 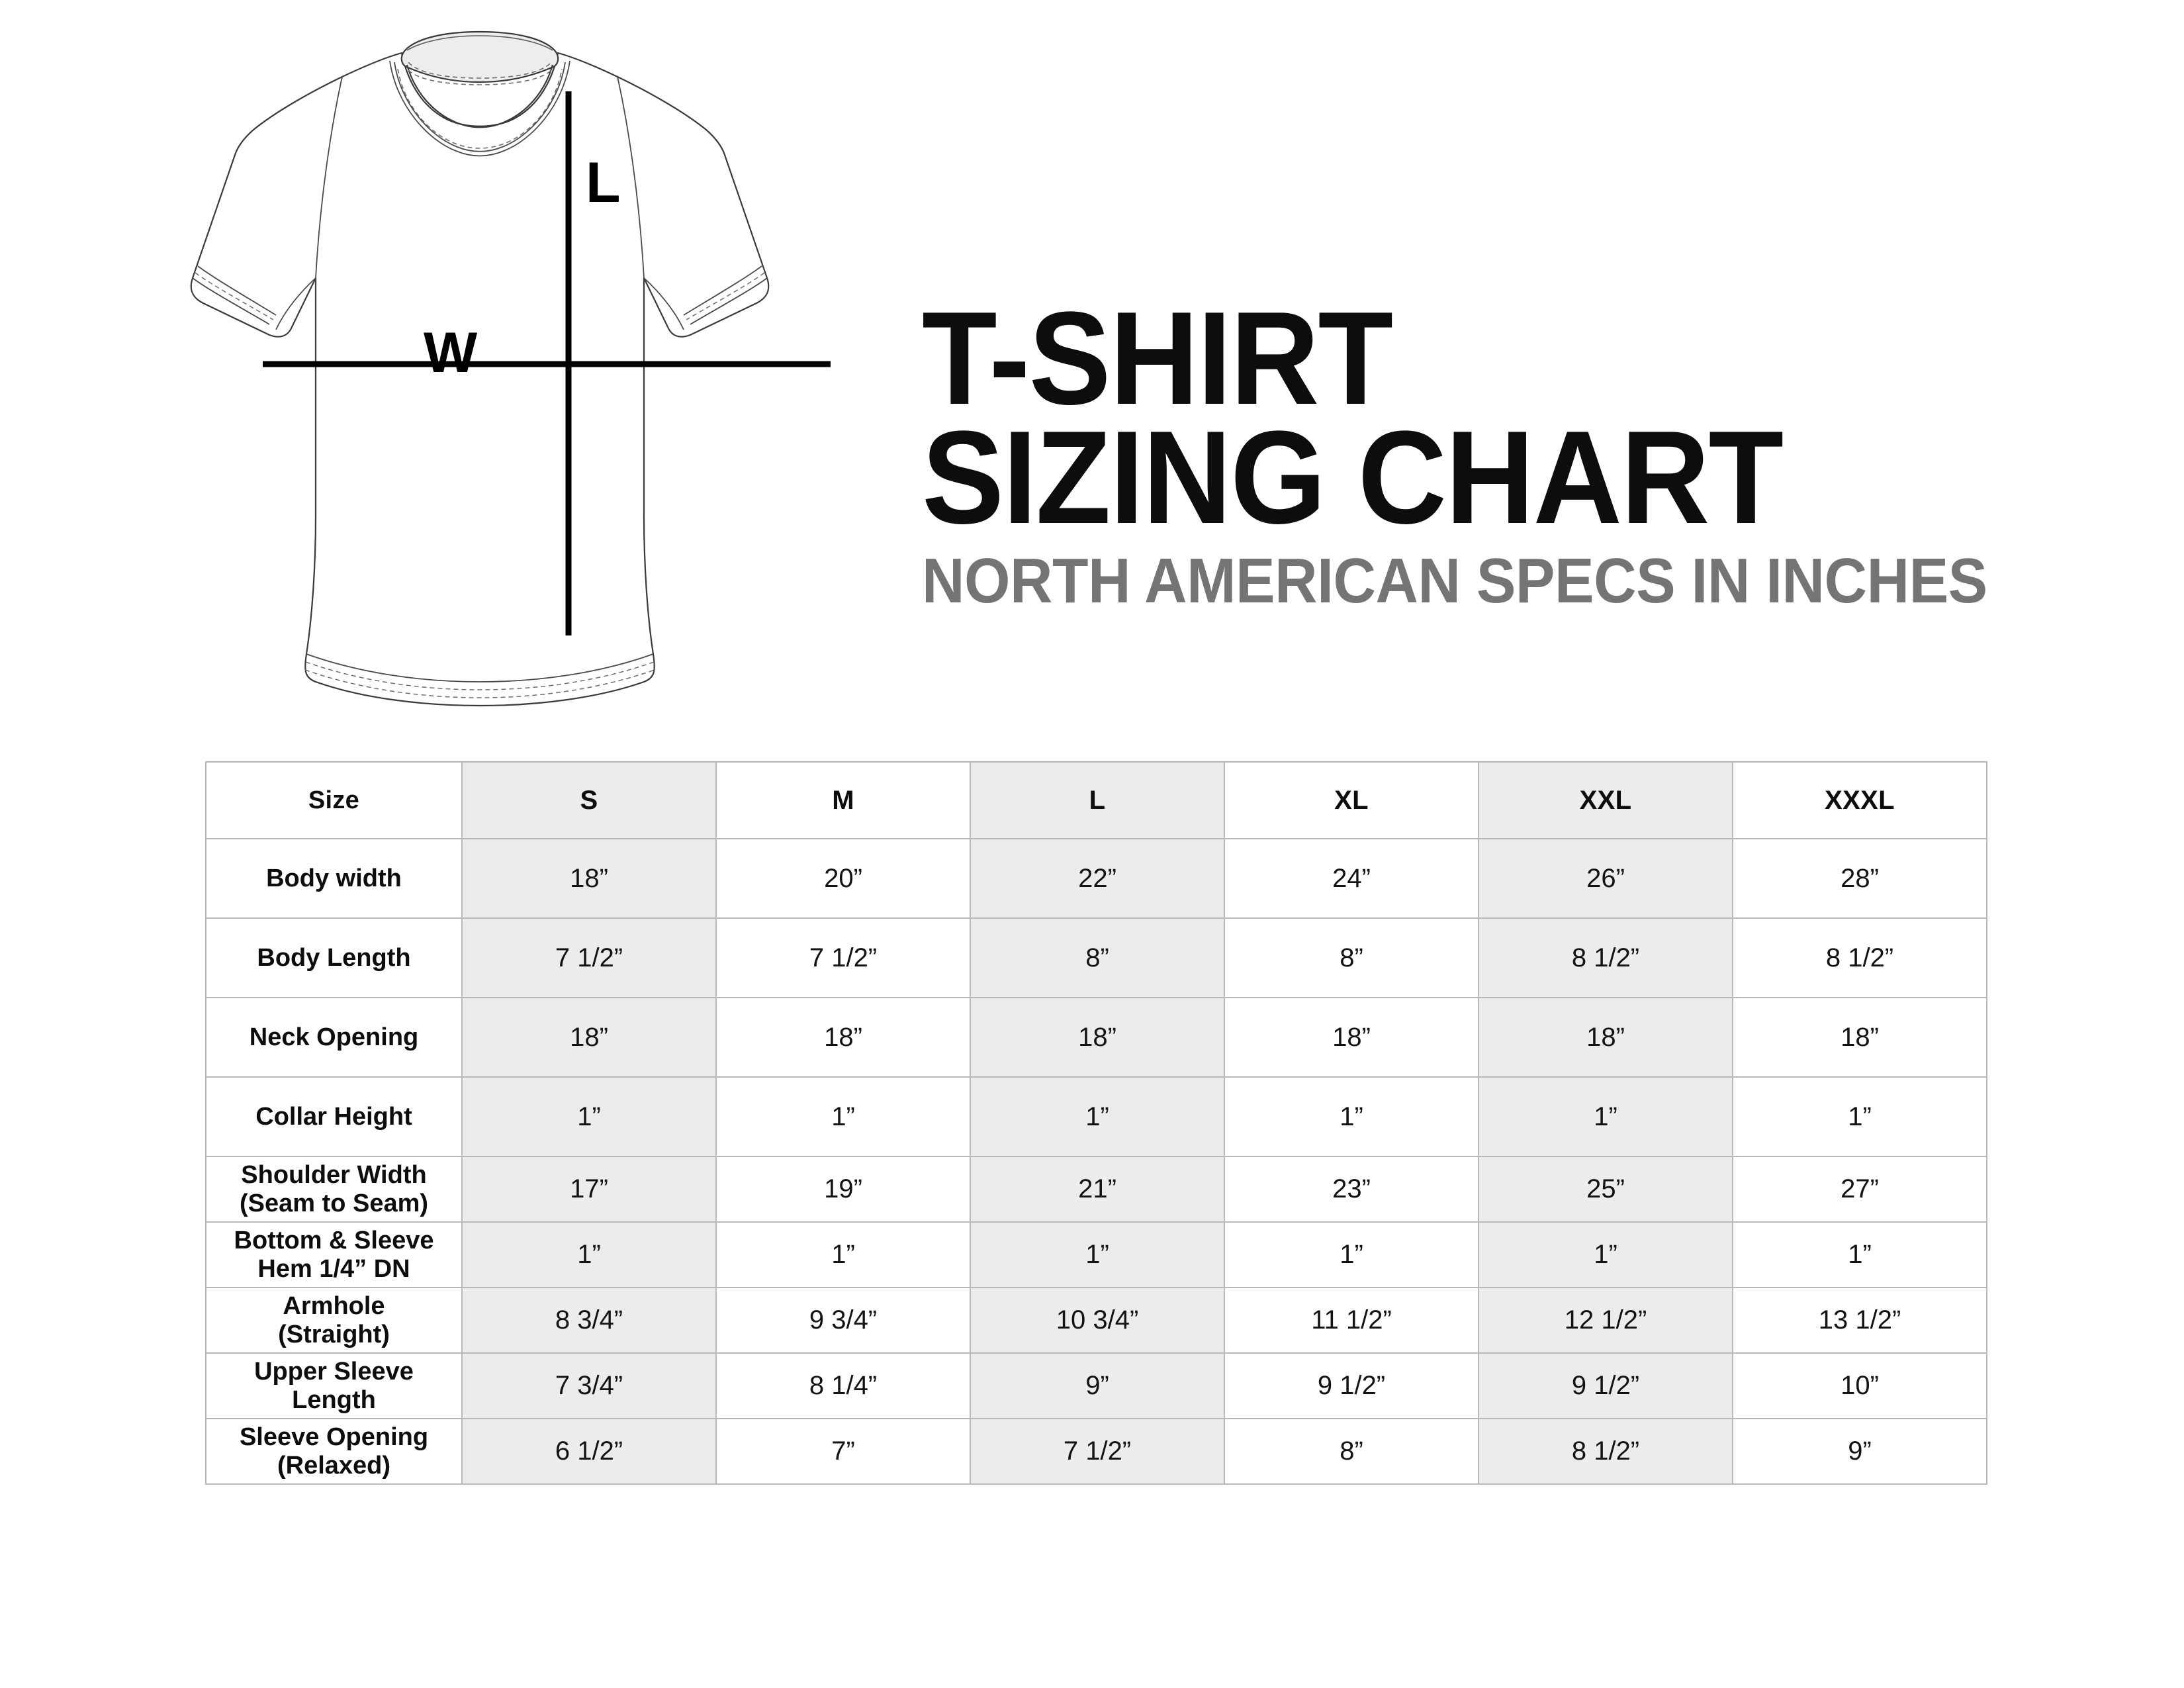 I want to click on row-label: Shoulder Width (Seam to Seam), so click(x=334, y=1189).